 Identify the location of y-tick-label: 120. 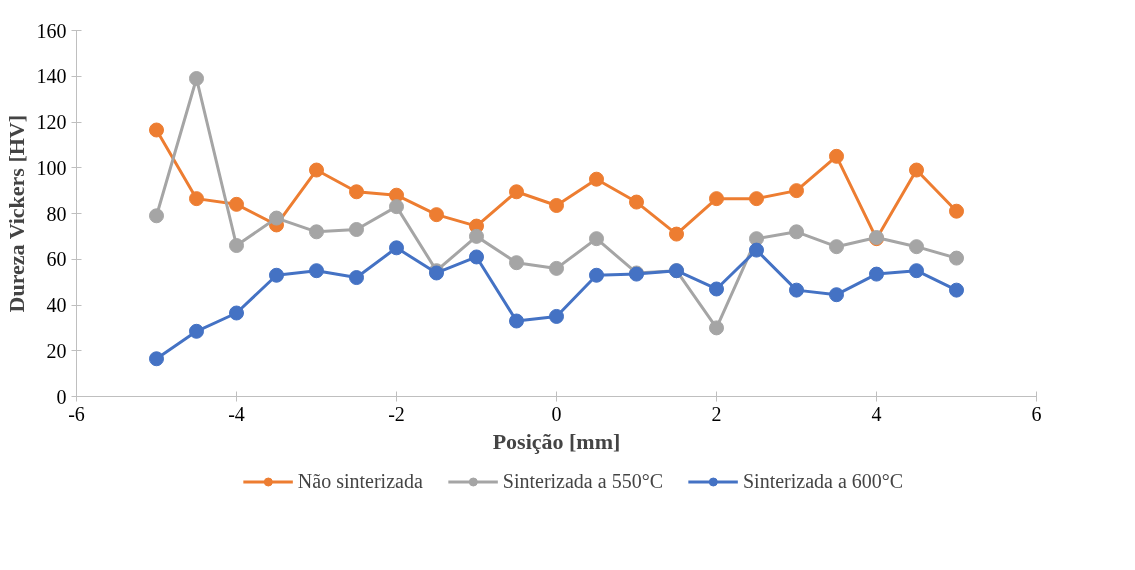
(51, 122).